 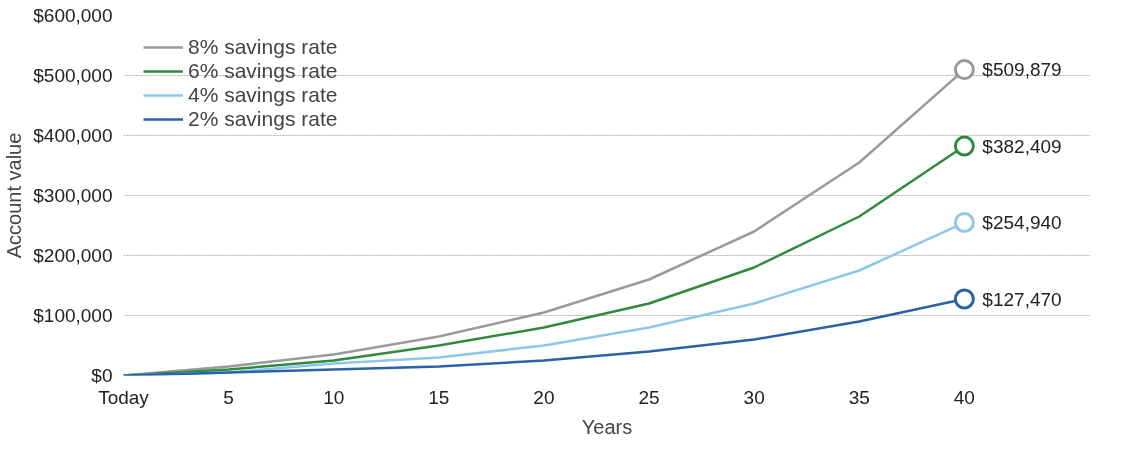 I want to click on y-tick-label: $100,000, so click(x=73, y=315).